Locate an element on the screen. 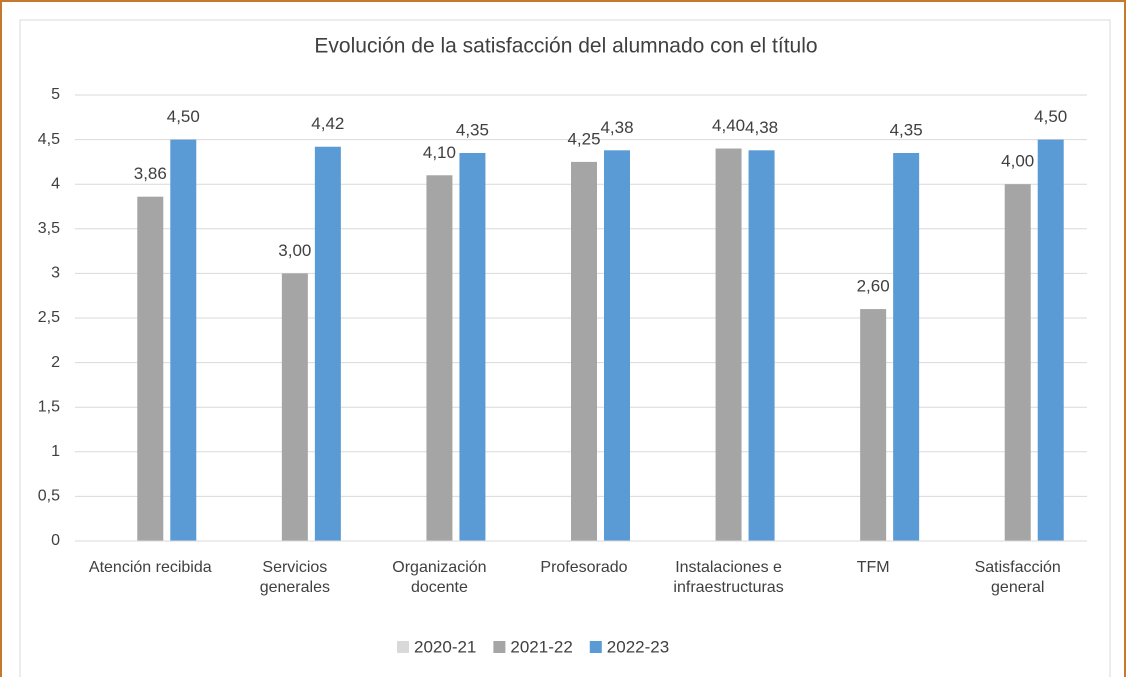 This screenshot has width=1126, height=677. data-label: 4,00 is located at coordinates (1017, 161).